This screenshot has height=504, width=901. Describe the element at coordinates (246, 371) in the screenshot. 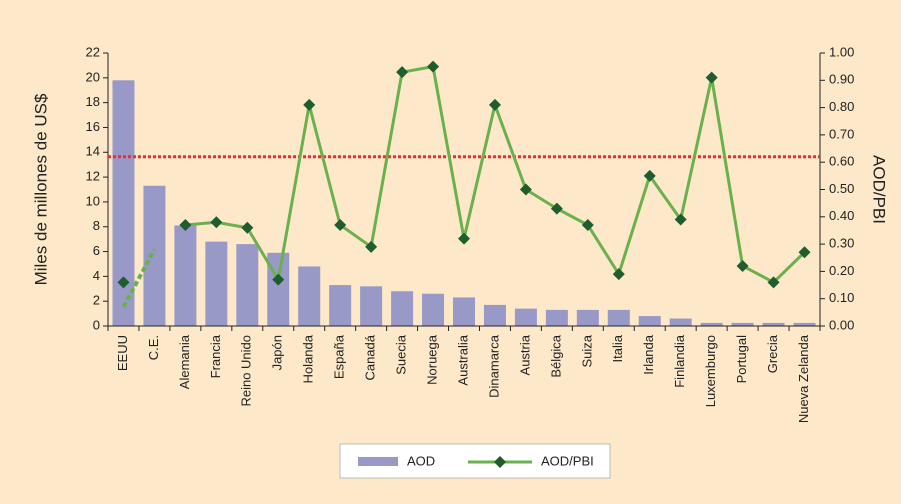

I see `x-tick-label: Reino Unido` at that location.